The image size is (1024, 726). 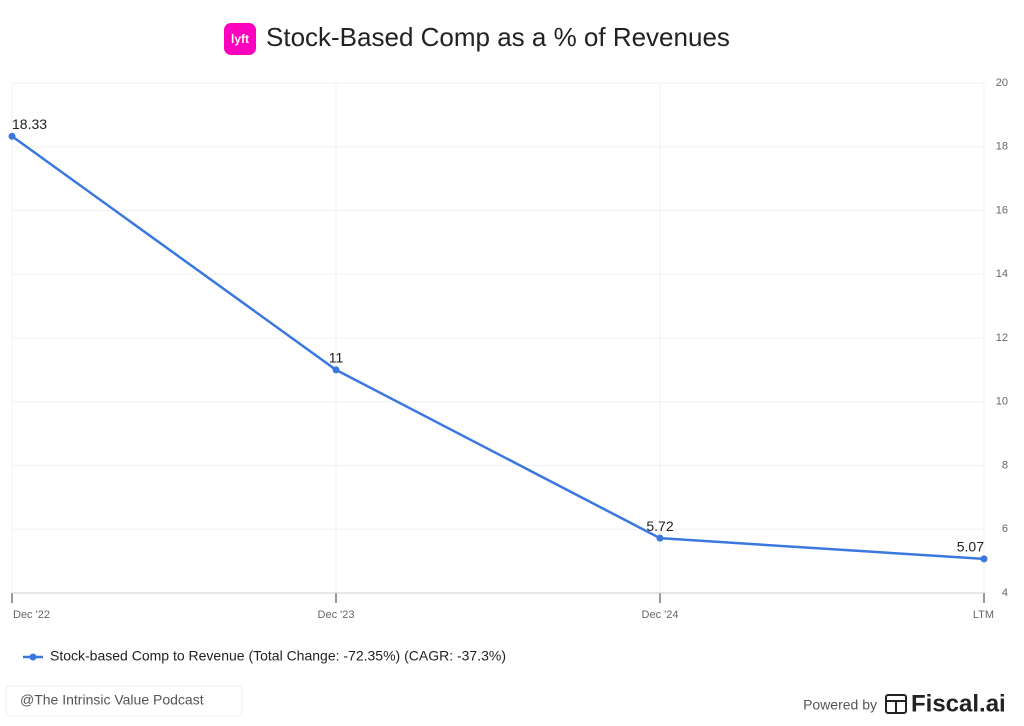 I want to click on data-label: 5.72, so click(x=659, y=526).